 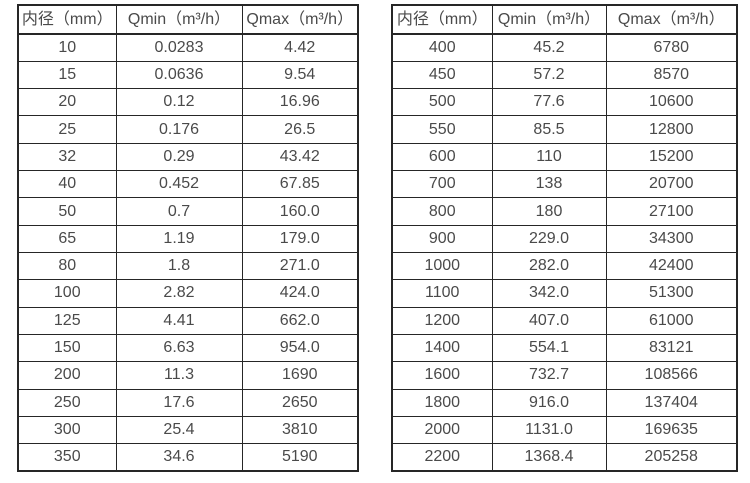 What do you see at coordinates (442, 102) in the screenshot?
I see `table-cell: 500` at bounding box center [442, 102].